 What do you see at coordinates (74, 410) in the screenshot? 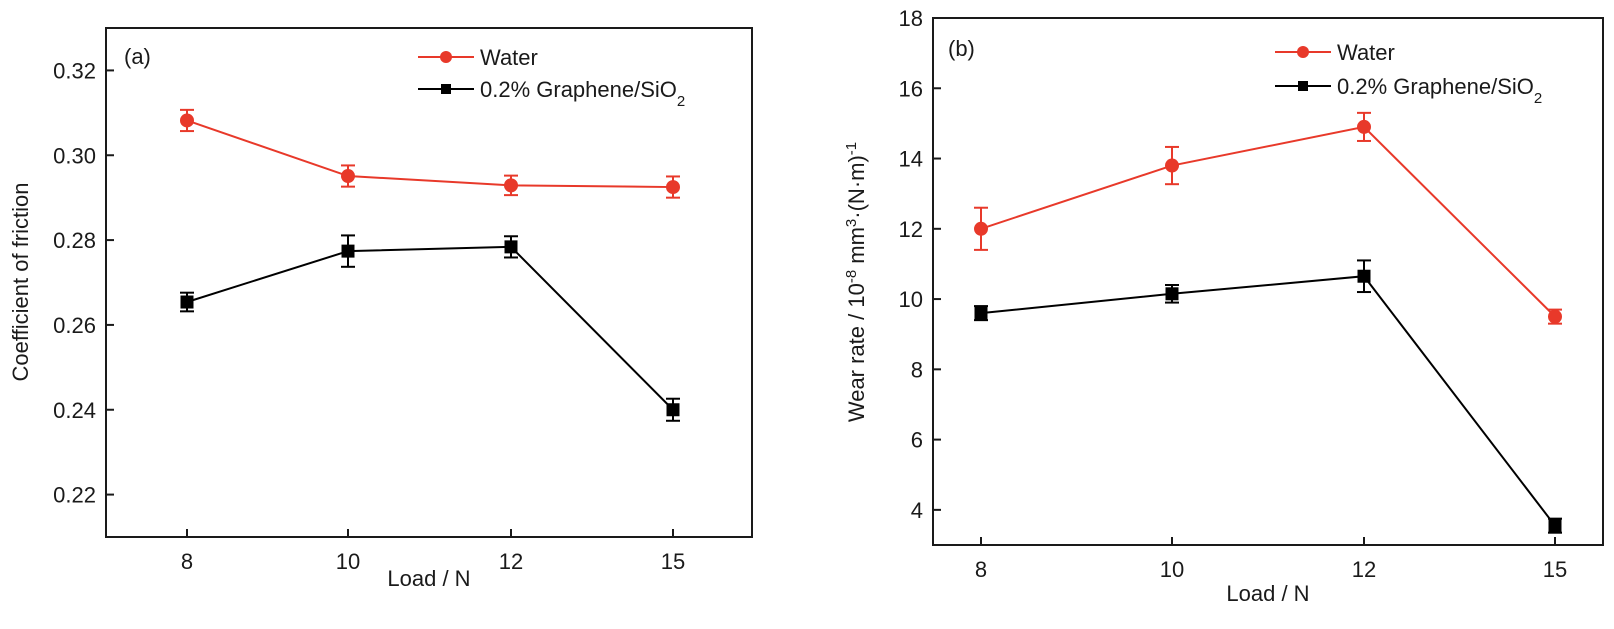
I see `y-tick-label: 0.24` at bounding box center [74, 410].